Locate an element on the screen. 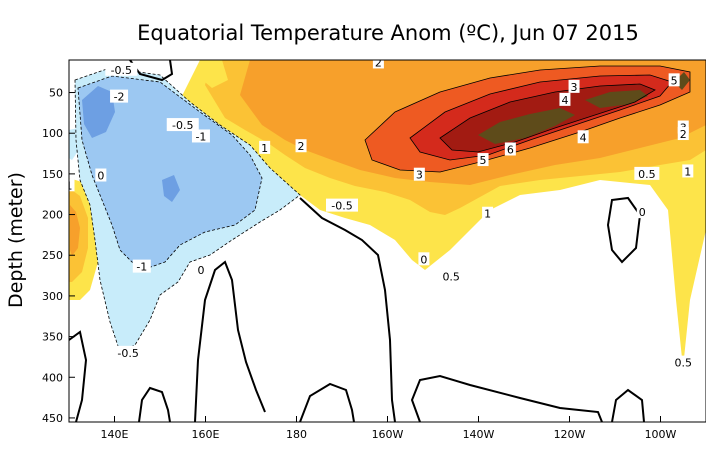 Image resolution: width=706 pixels, height=456 pixels. x-tick-label: 160W is located at coordinates (388, 434).